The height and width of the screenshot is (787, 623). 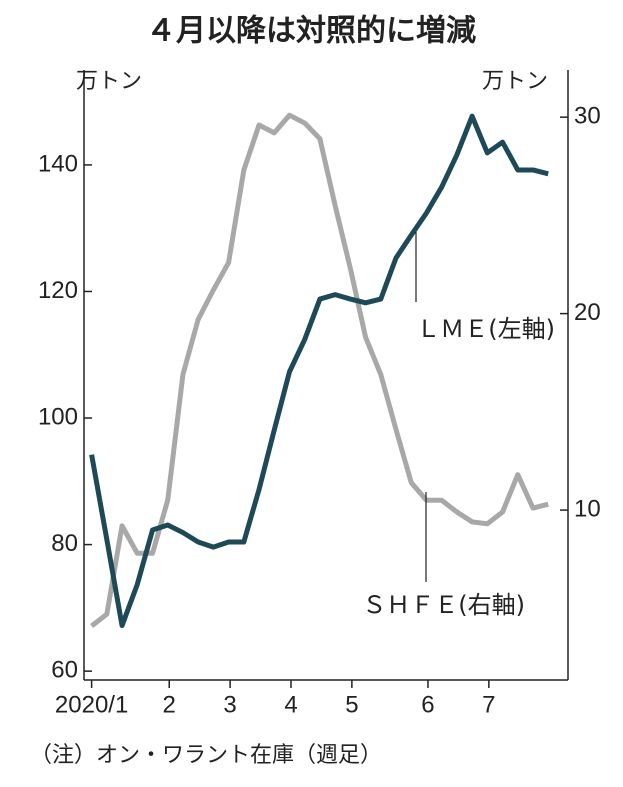 What do you see at coordinates (587, 115) in the screenshot?
I see `y2-tick-label: 30` at bounding box center [587, 115].